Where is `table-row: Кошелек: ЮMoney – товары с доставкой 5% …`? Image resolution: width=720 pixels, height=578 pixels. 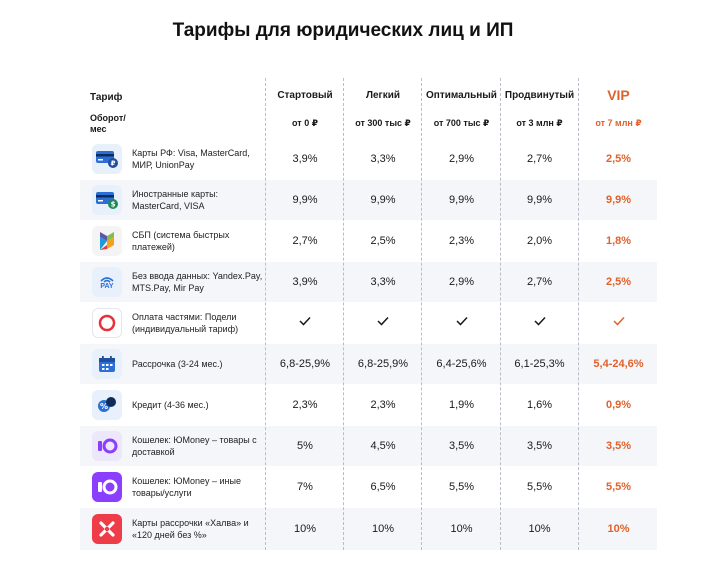 table-row: Кошелек: ЮMoney – товары с доставкой 5% … is located at coordinates (368, 446).